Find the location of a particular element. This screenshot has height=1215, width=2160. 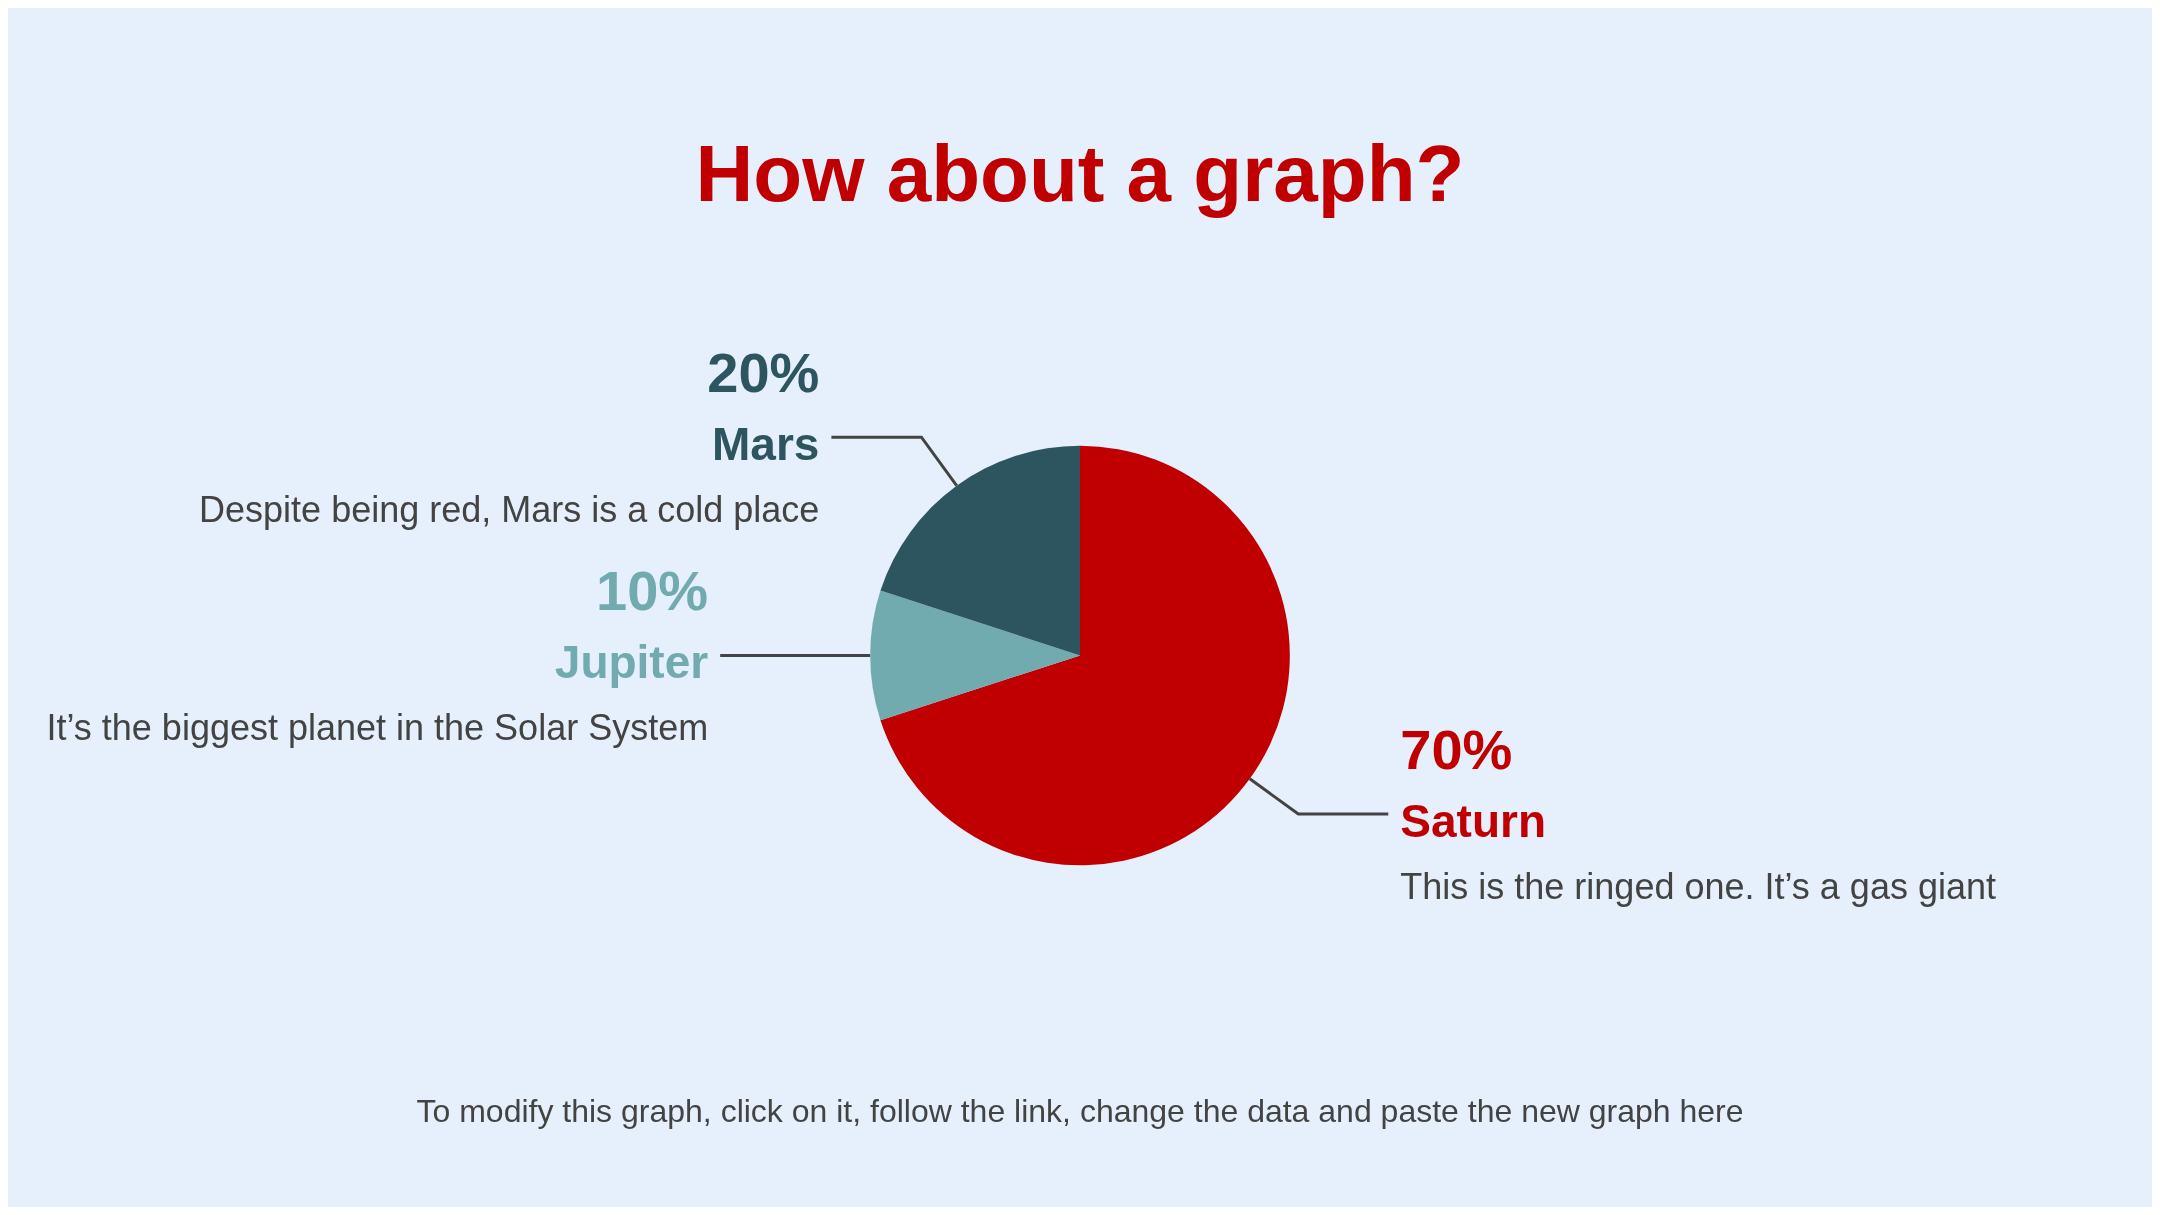

chart-title: How about a graph? is located at coordinates (1080, 173).